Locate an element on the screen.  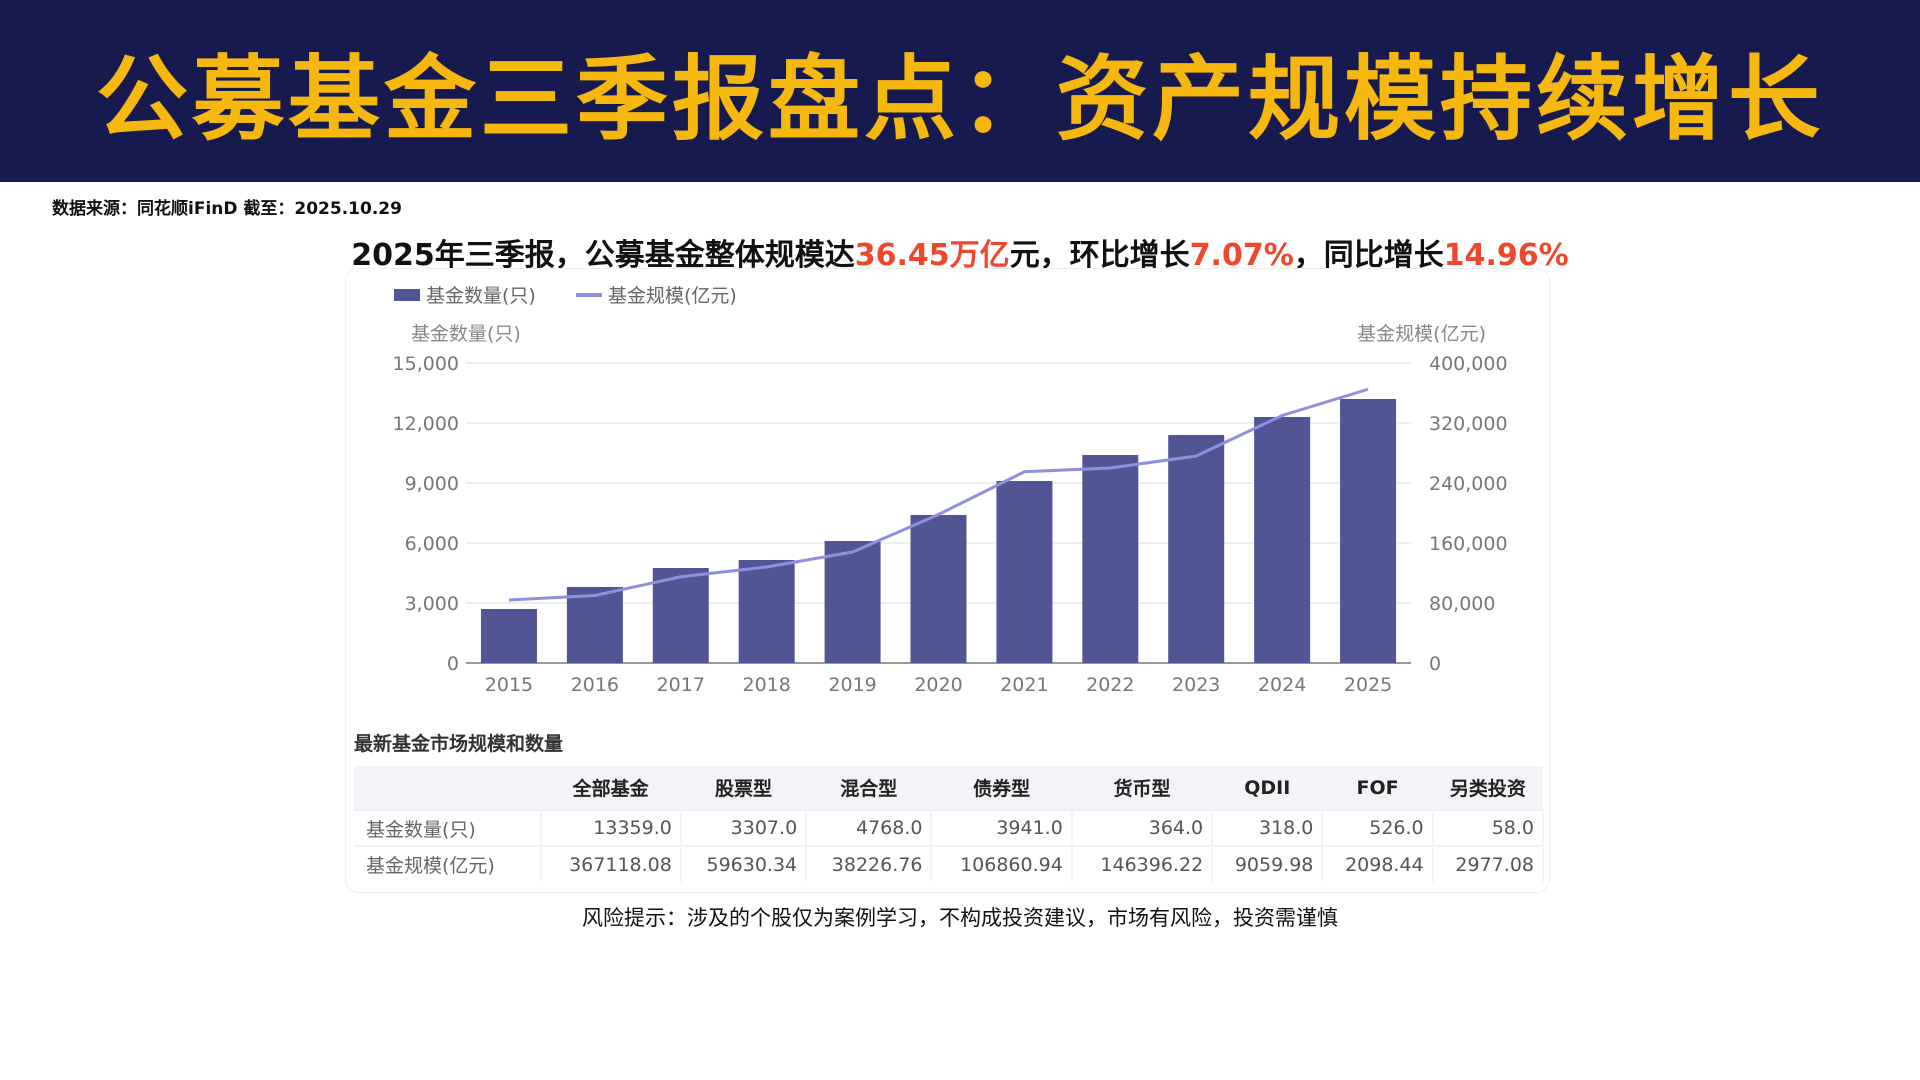
column-header: 货币型 is located at coordinates (1142, 788).